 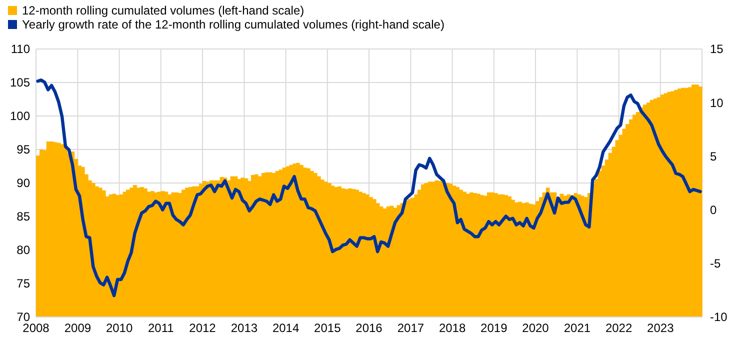 What do you see at coordinates (719, 317) in the screenshot?
I see `y2-tick-label: -10` at bounding box center [719, 317].